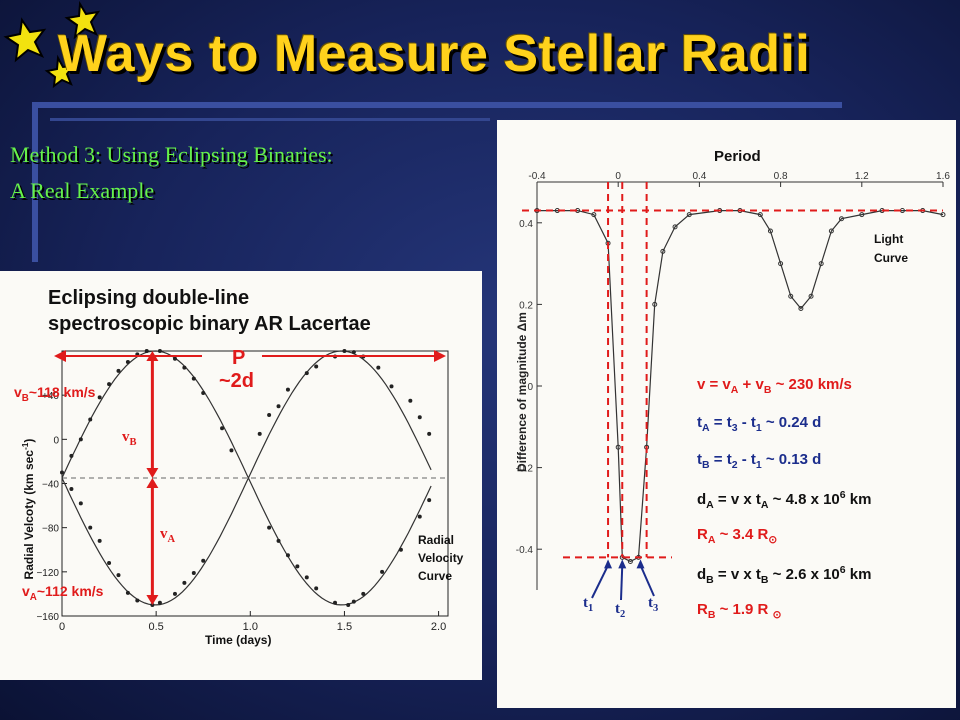  I want to click on lc-y-tick-label: -0.4, so click(525, 550).